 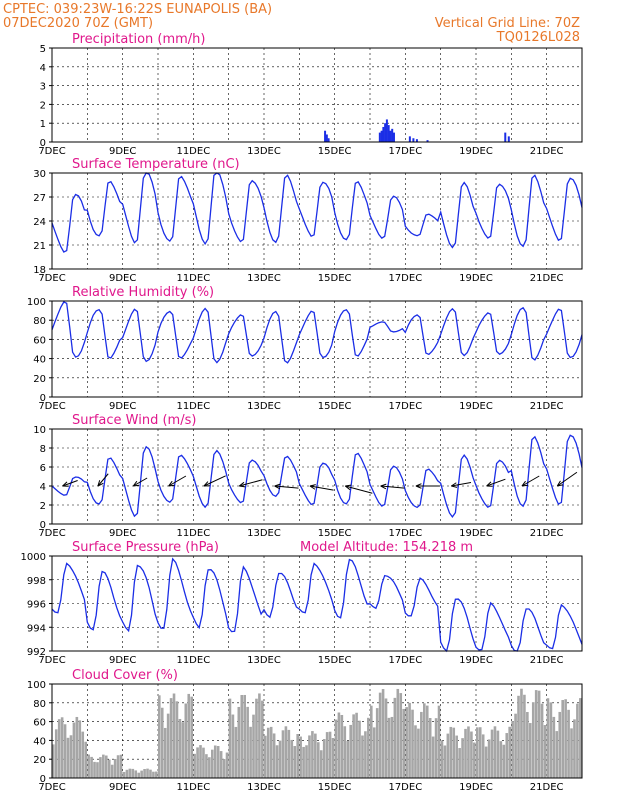 I want to click on y-tick-label: 40, so click(x=39, y=360).